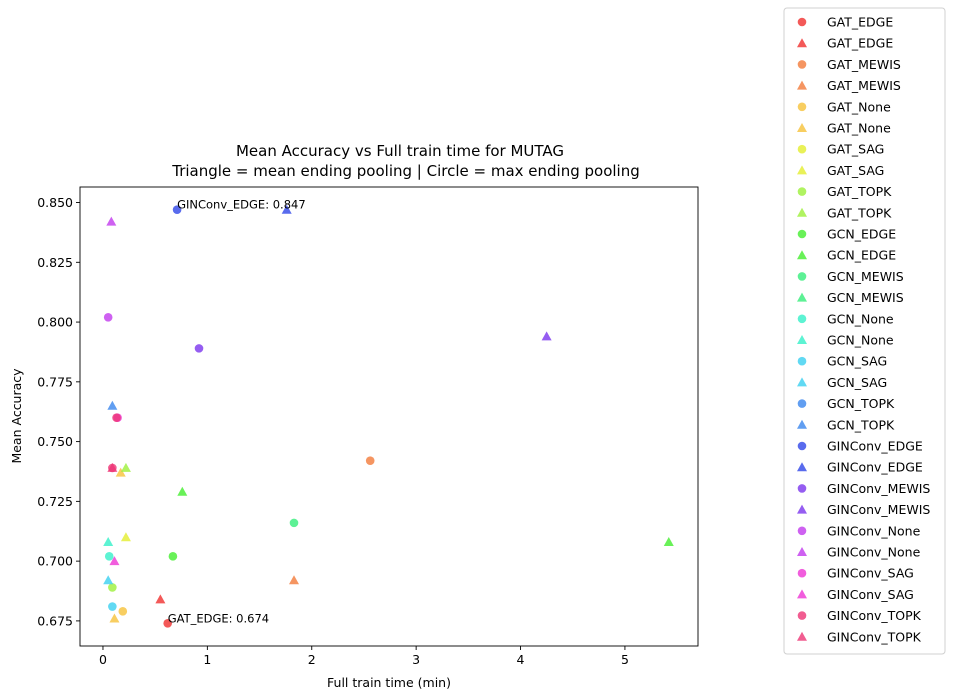  What do you see at coordinates (237, 412) in the screenshot?
I see `annotations: GINConv_EDGE: 0.847 GAT_EDGE: 0.674` at bounding box center [237, 412].